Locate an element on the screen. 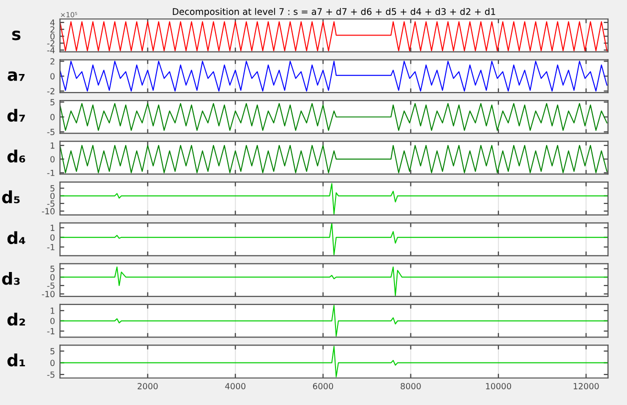 This screenshot has width=627, height=405. x-tick-label: 2000 is located at coordinates (148, 386).